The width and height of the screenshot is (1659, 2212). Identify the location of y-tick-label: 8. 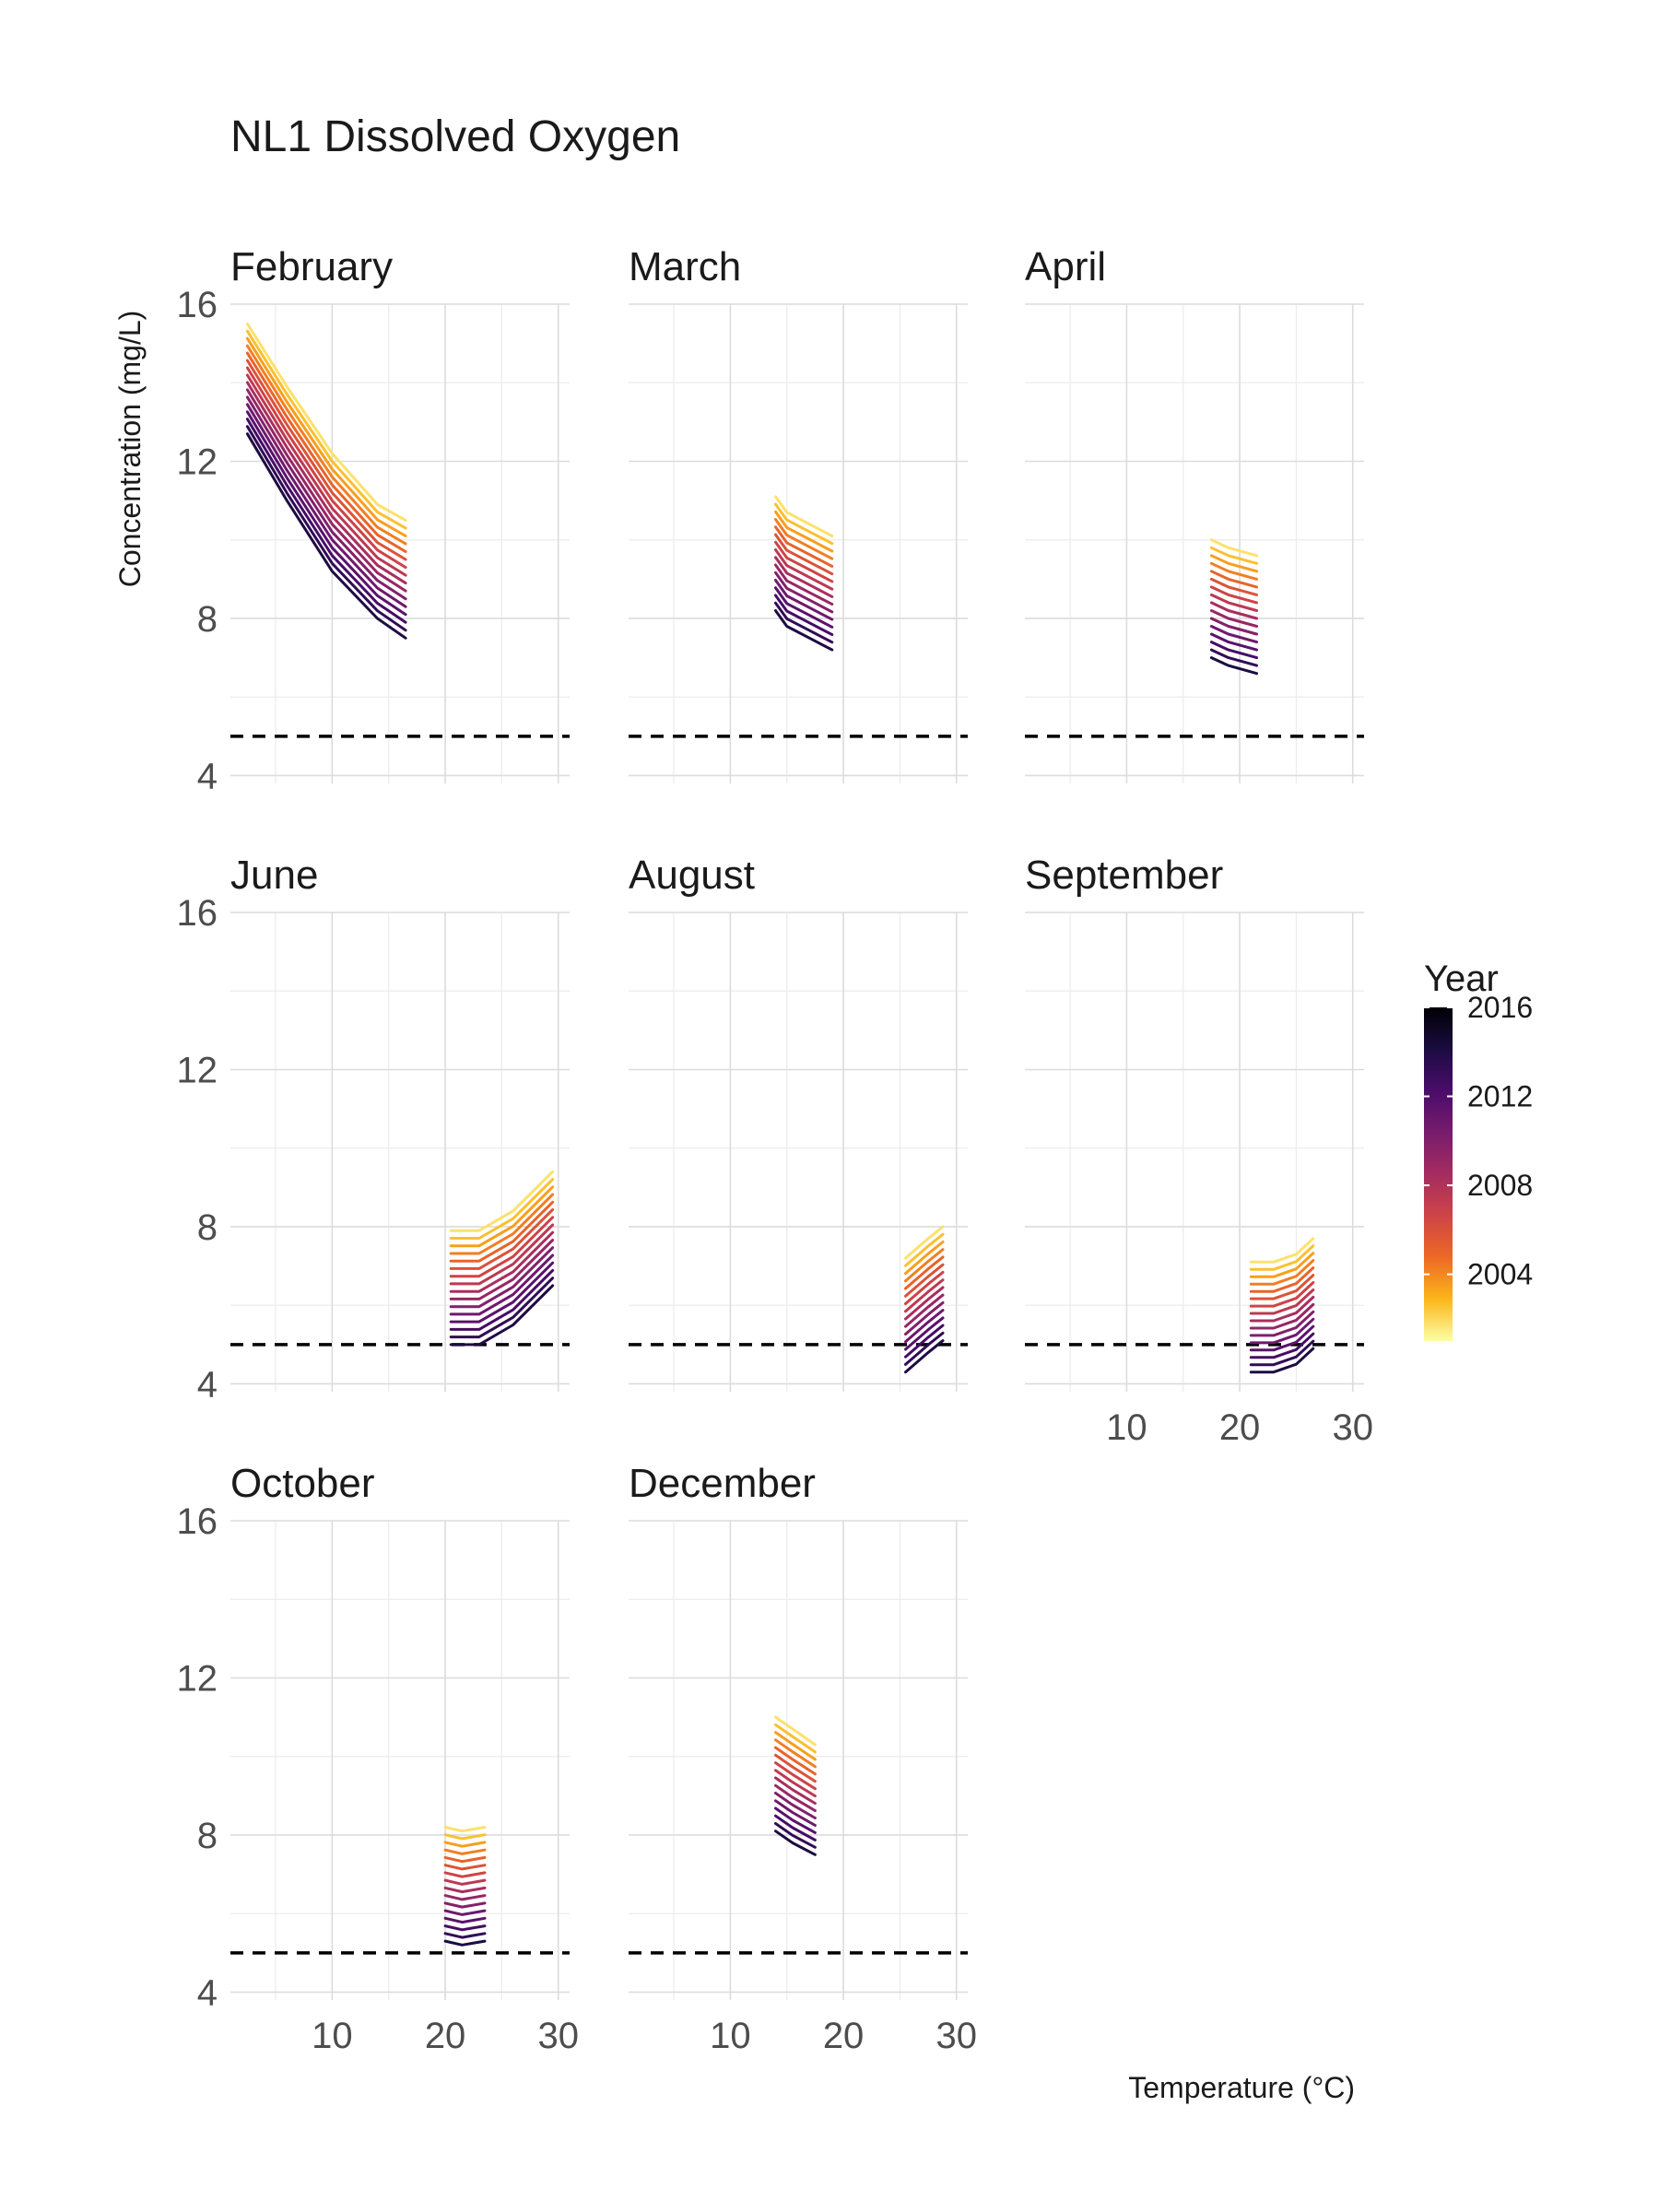
(207, 1836).